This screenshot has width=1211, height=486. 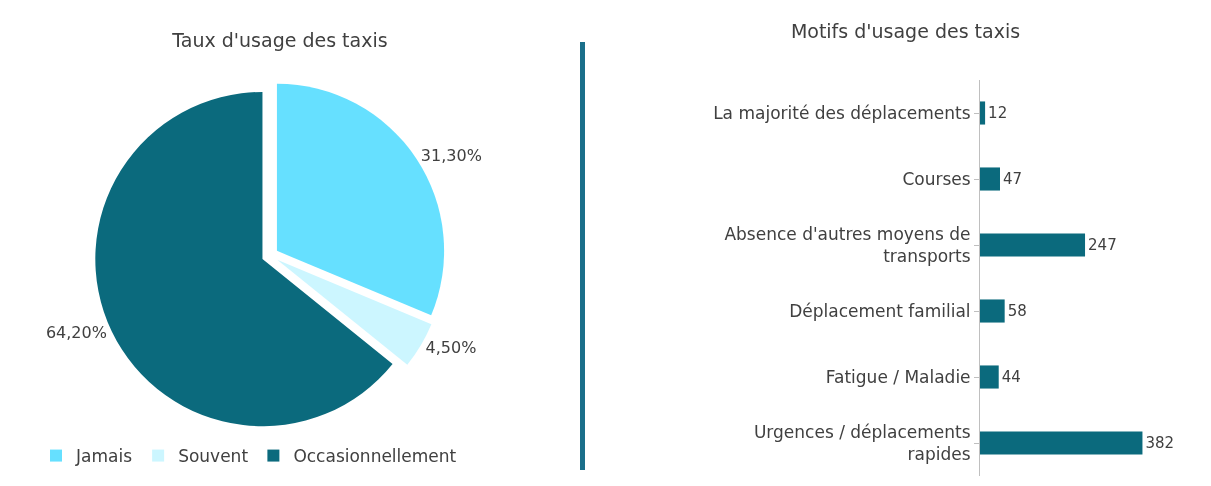 I want to click on data-label: 382, so click(x=1160, y=443).